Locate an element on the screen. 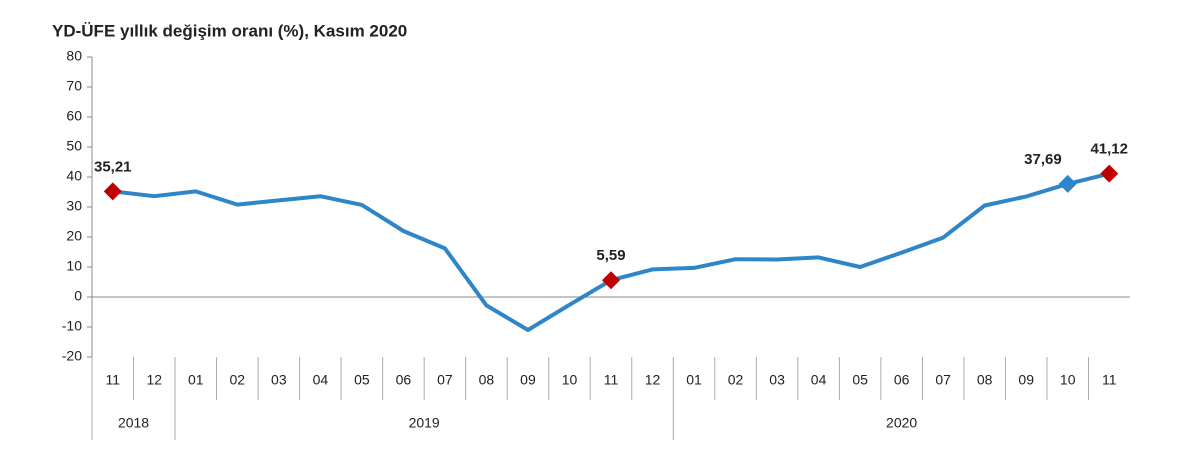 The image size is (1200, 459). y-tick-label: 70 is located at coordinates (74, 86).